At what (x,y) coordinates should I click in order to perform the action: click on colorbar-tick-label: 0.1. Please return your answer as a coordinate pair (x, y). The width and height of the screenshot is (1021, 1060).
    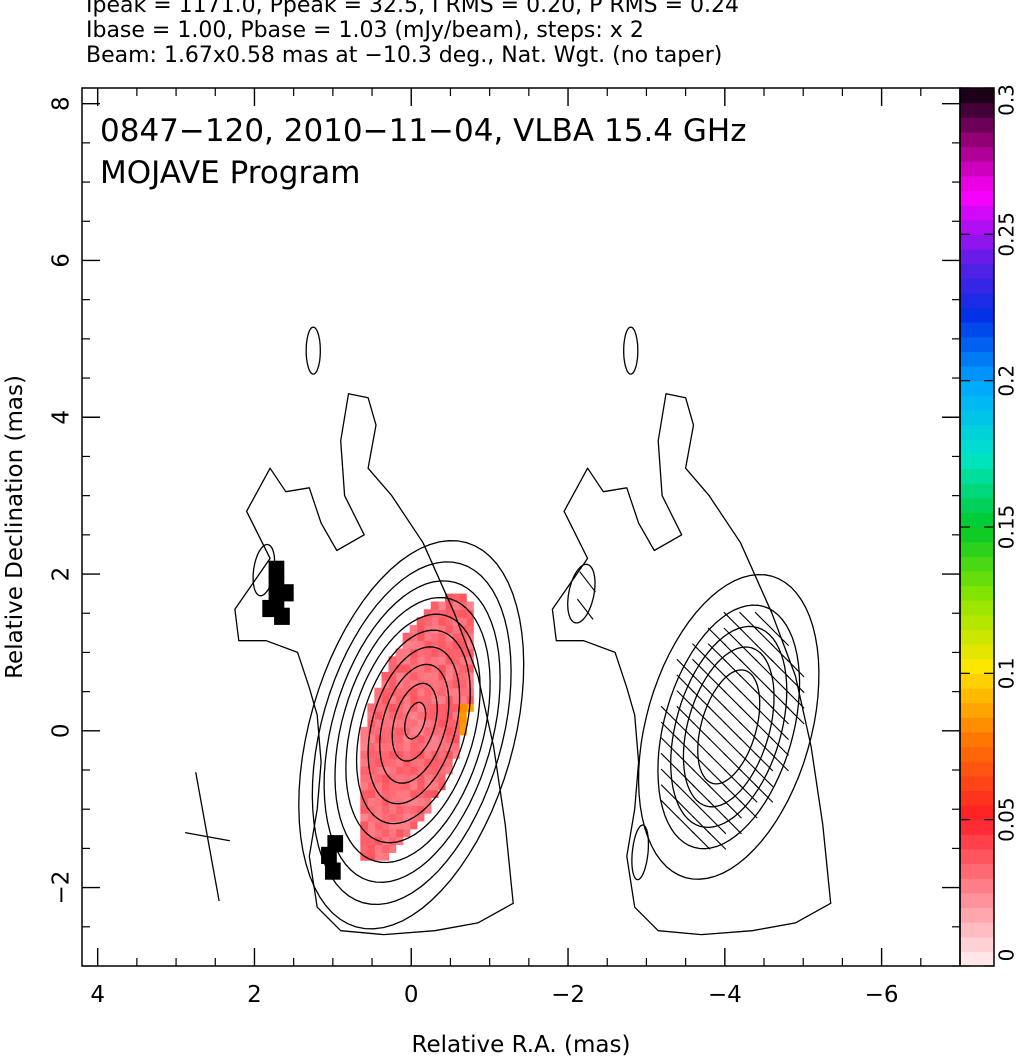
    Looking at the image, I should click on (1007, 673).